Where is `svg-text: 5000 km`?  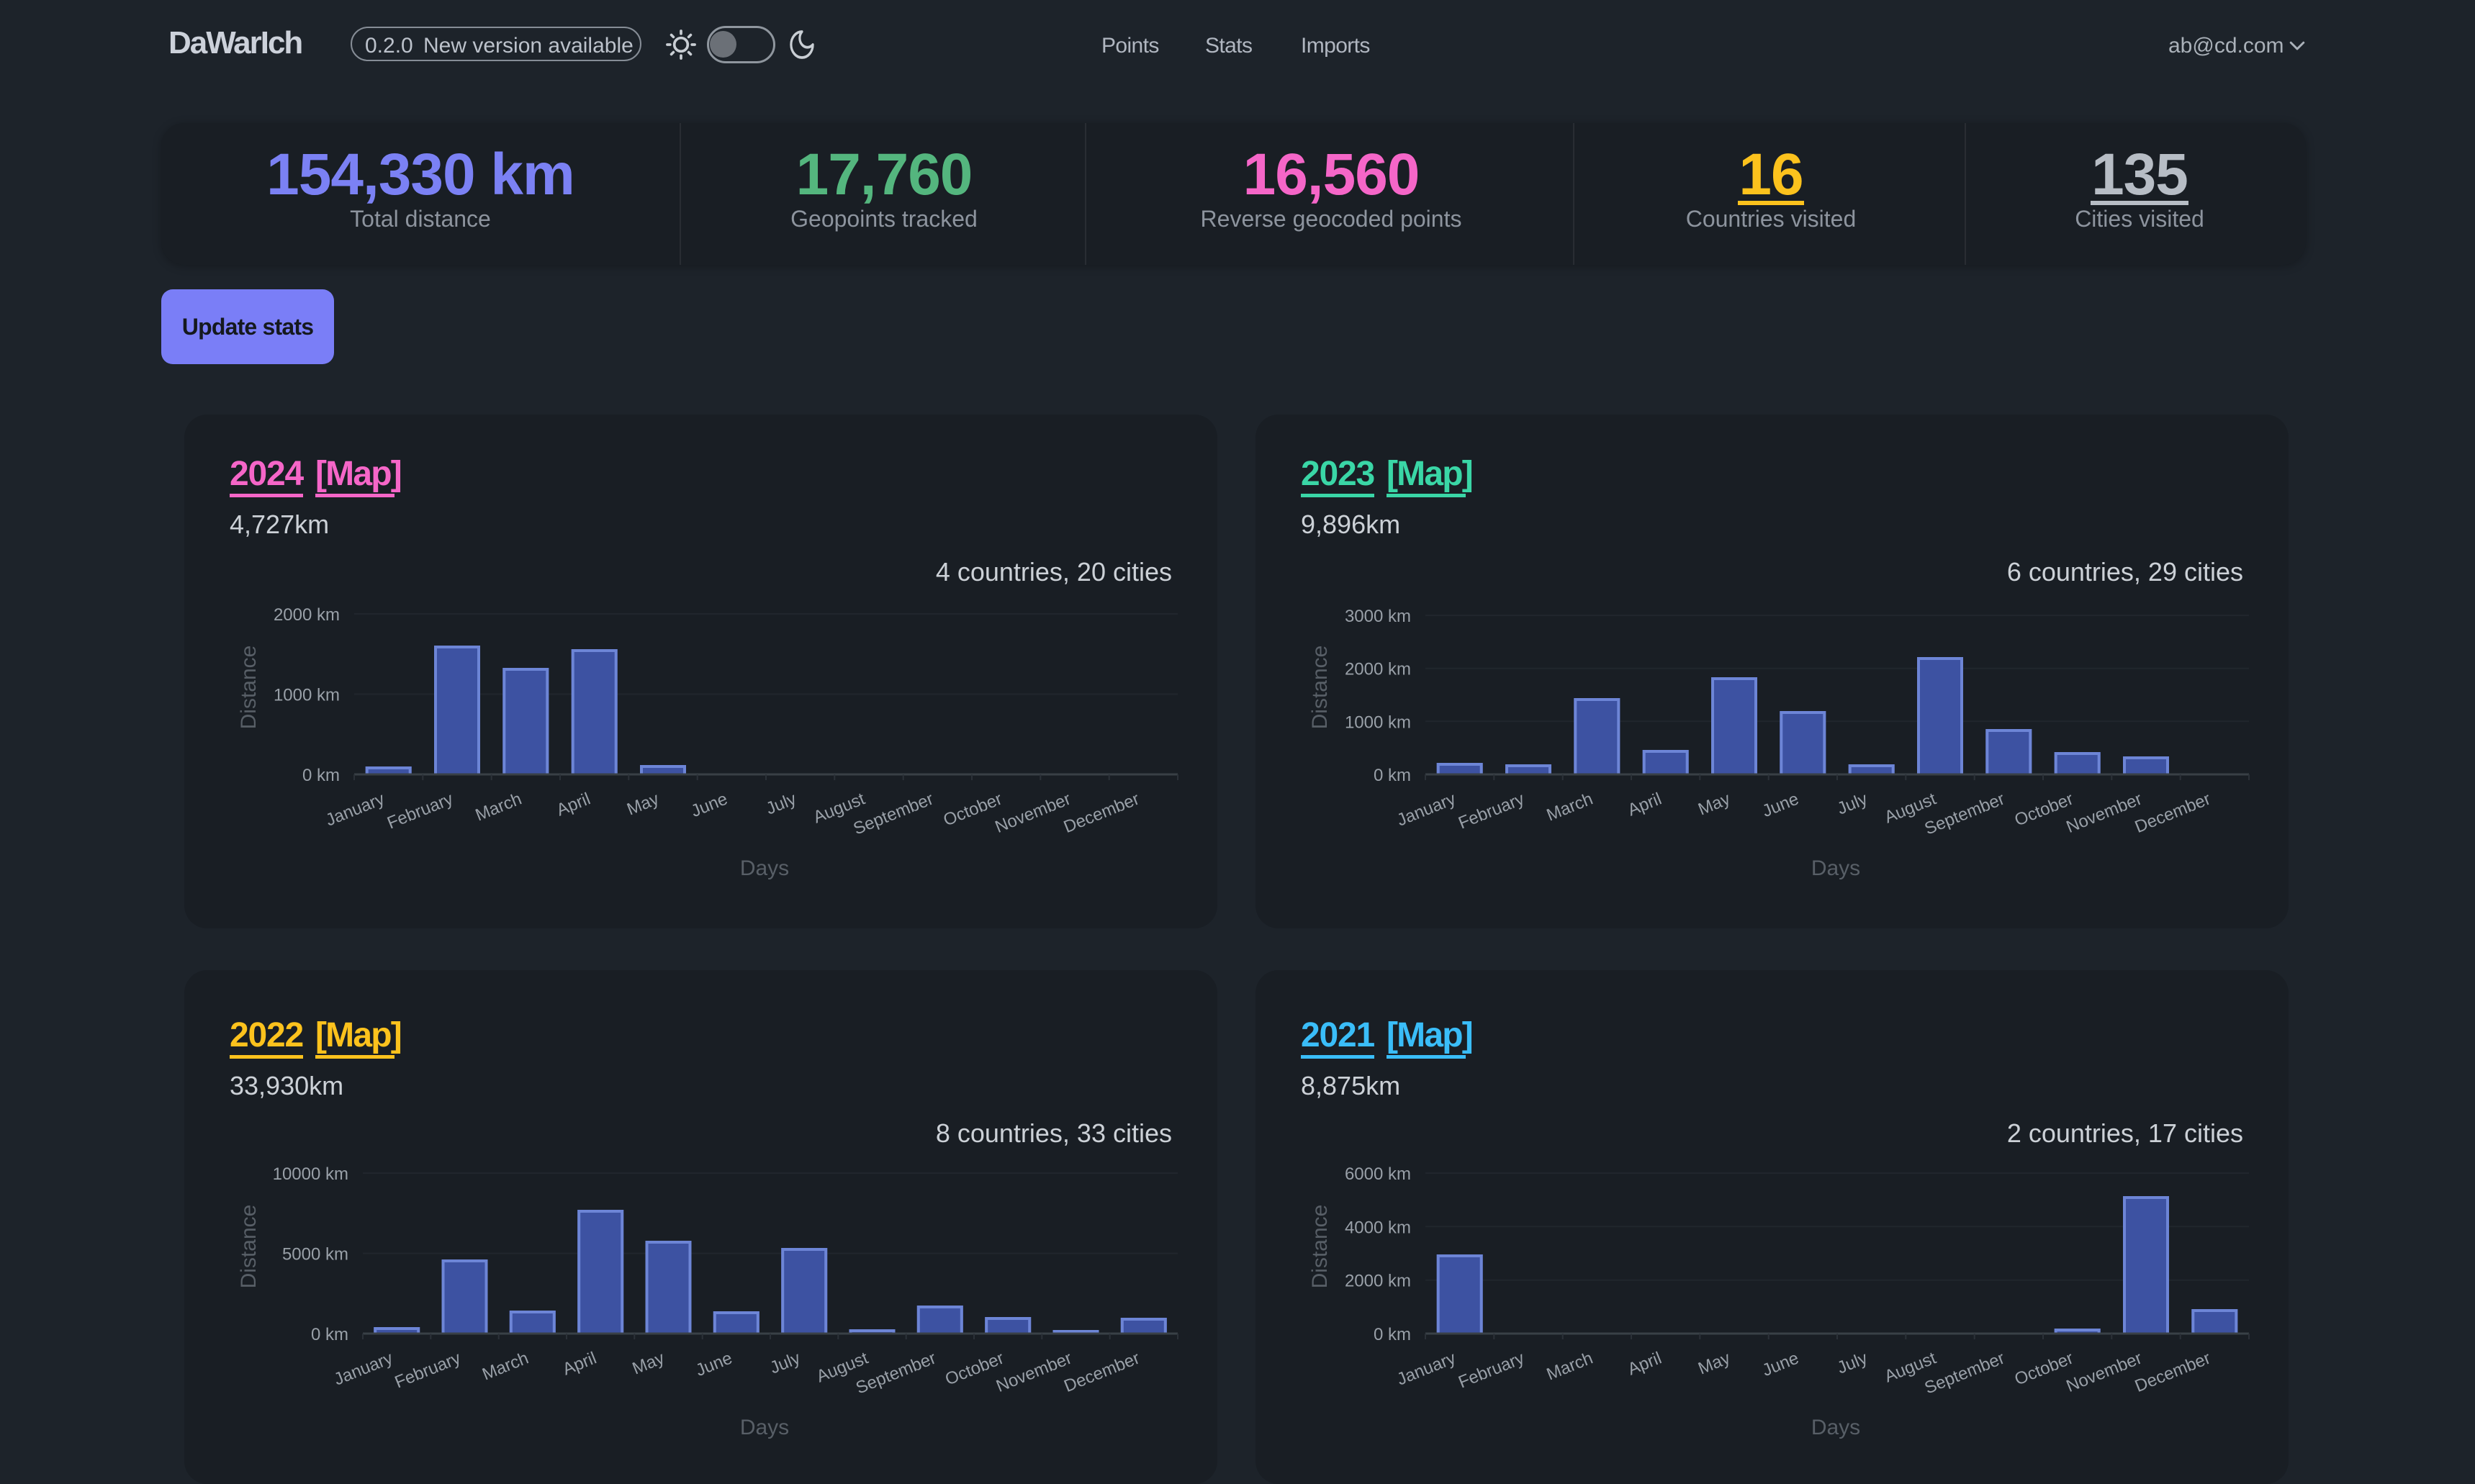
svg-text: 5000 km is located at coordinates (315, 1254).